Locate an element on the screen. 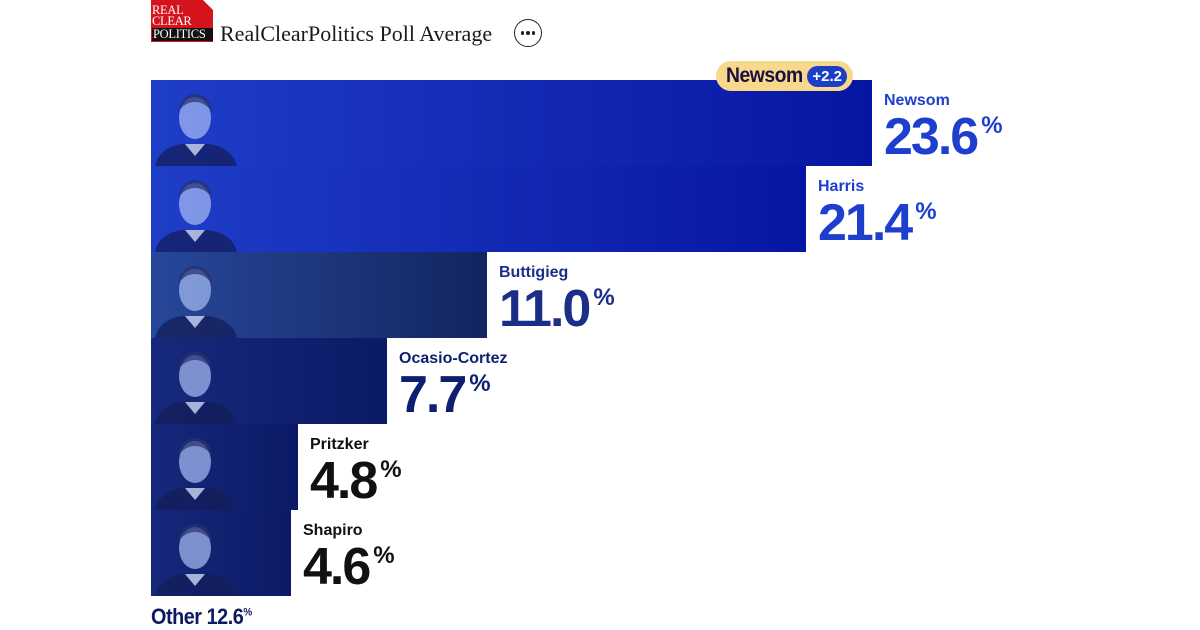 Image resolution: width=1200 pixels, height=630 pixels. candidate-value: 23.6 is located at coordinates (931, 137).